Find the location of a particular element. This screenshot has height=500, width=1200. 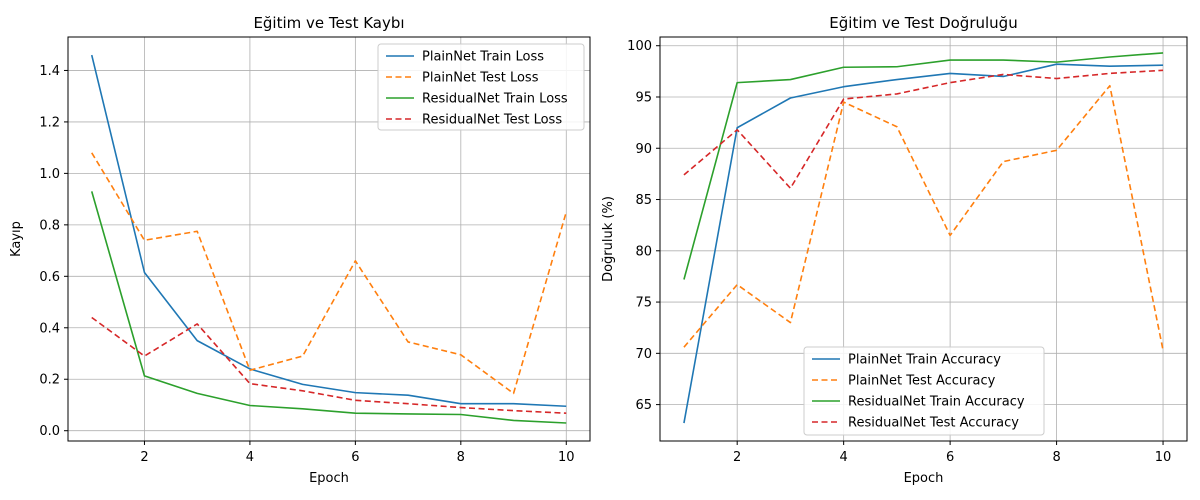

accuracy-chart-xlabel: Epoch is located at coordinates (924, 478).